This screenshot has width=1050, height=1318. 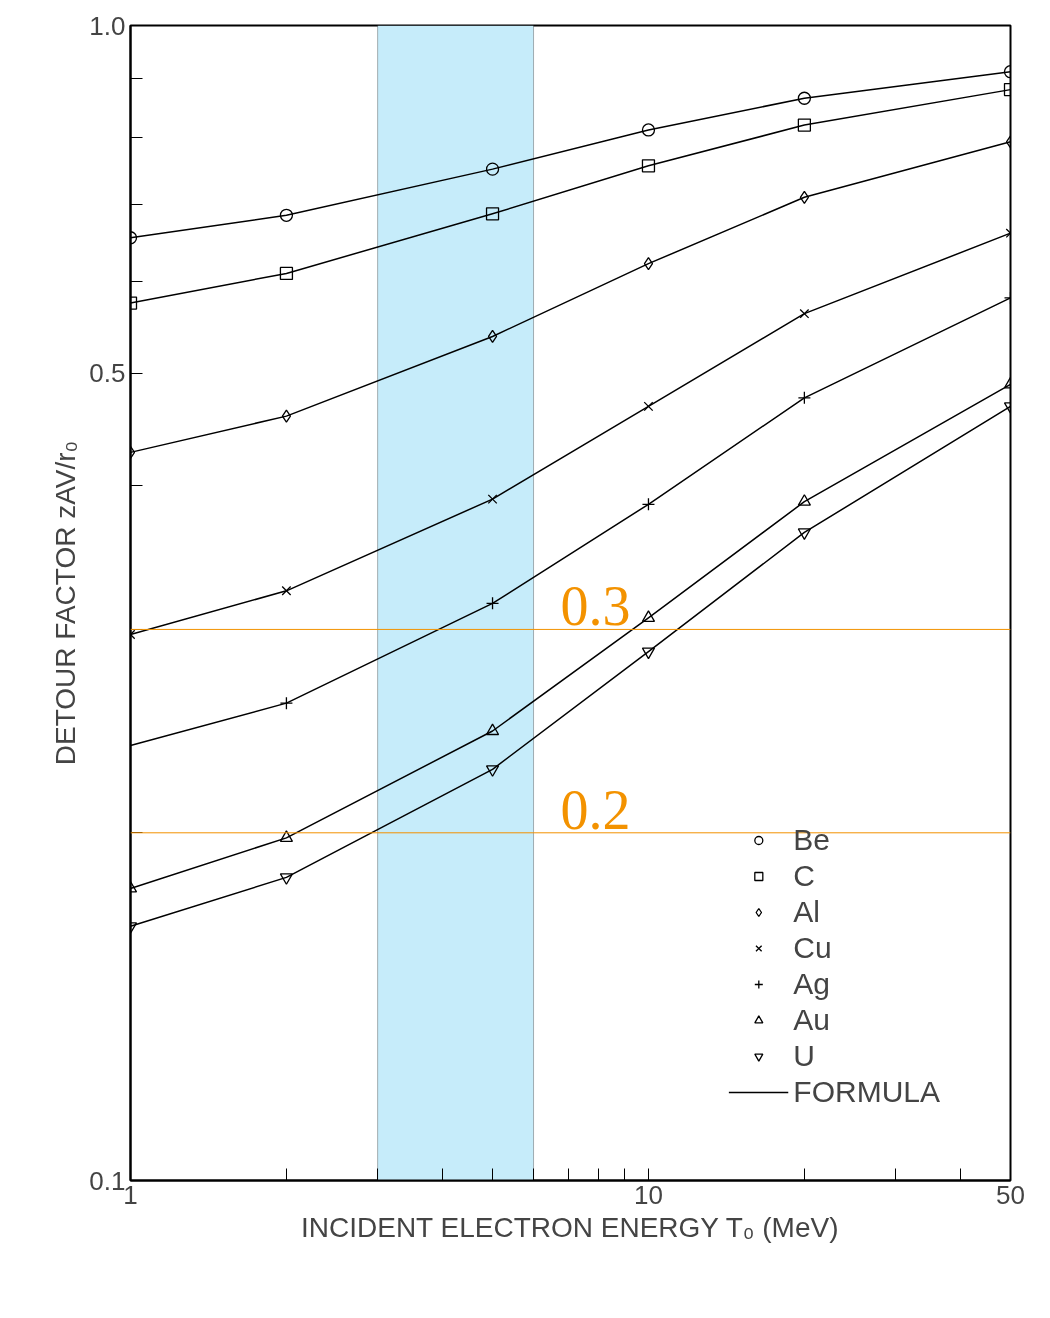 I want to click on y-tick-label: 1.0, so click(x=107, y=25).